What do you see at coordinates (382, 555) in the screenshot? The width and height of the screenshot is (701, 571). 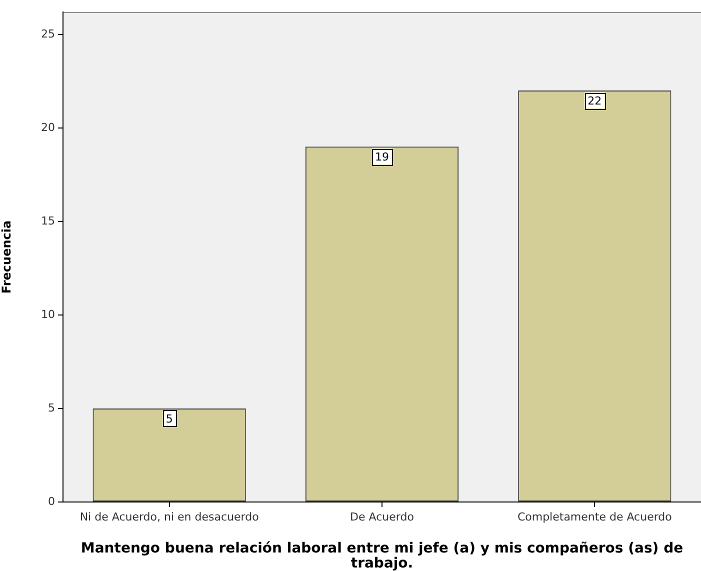 I see `x-axis-title: Mantengo buena relación laboral entre mi jefe (a) y mis compañeros (as) de trabajo.` at bounding box center [382, 555].